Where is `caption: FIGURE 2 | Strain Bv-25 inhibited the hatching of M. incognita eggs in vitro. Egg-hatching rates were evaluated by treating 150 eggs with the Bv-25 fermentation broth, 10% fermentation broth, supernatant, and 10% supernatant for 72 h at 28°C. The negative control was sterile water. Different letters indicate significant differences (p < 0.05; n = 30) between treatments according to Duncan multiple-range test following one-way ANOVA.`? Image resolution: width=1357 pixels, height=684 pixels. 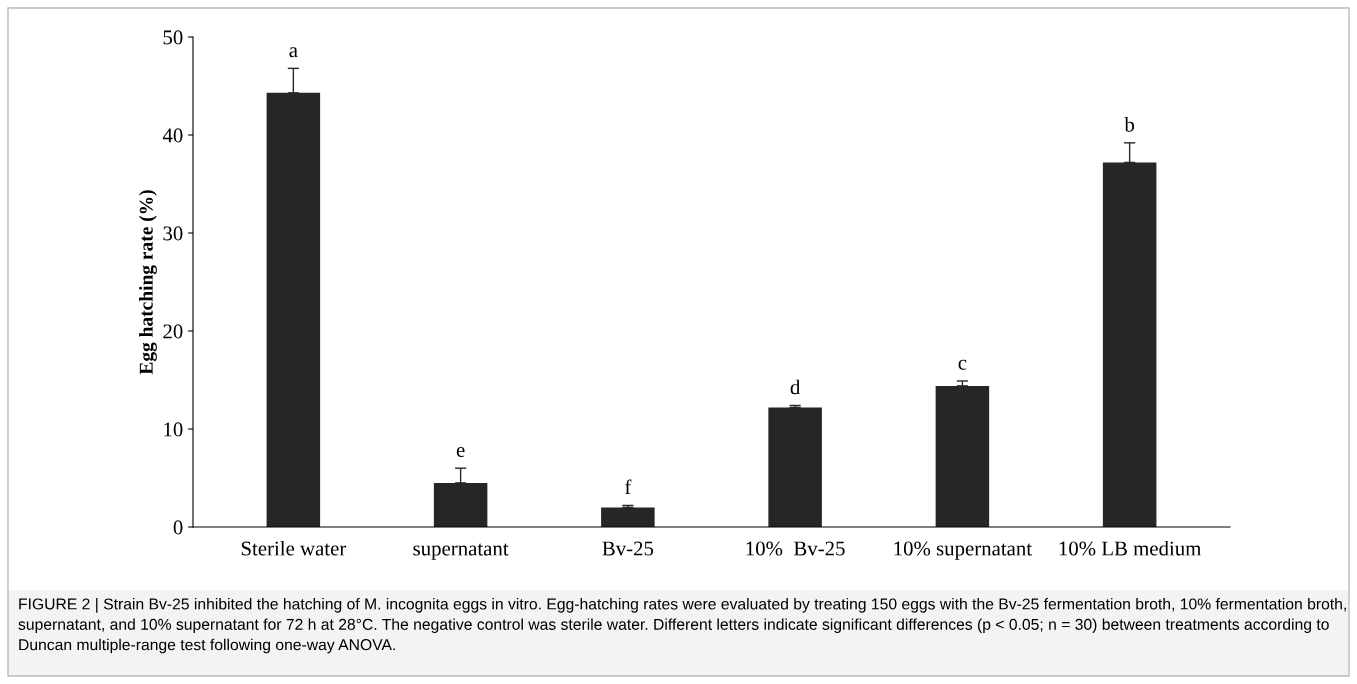 caption: FIGURE 2 | Strain Bv-25 inhibited the hatching of M. incognita eggs in vitro. Egg-hatching rates were evaluated by treating 150 eggs with the Bv-25 fermentation broth, 10% fermentation broth, supernatant, and 10% supernatant for 72 h at 28°C. The negative control was sterile water. Different letters indicate significant differences (p < 0.05; n = 30) between treatments according to Duncan multiple-range test following one-way ANOVA. is located at coordinates (682, 626).